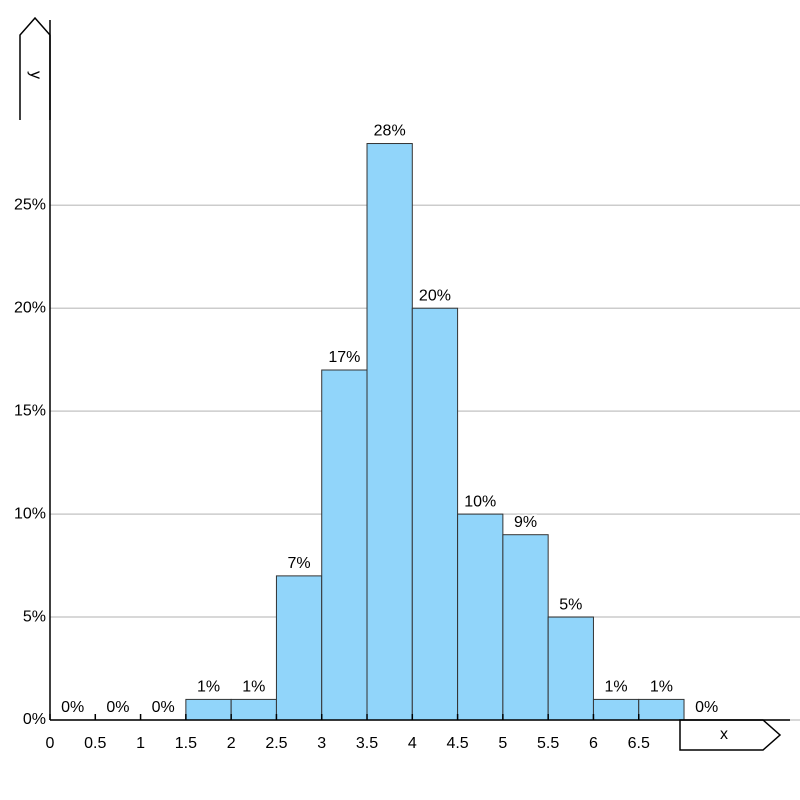 The height and width of the screenshot is (800, 800). Describe the element at coordinates (231, 743) in the screenshot. I see `x-tick-label: 2` at that location.